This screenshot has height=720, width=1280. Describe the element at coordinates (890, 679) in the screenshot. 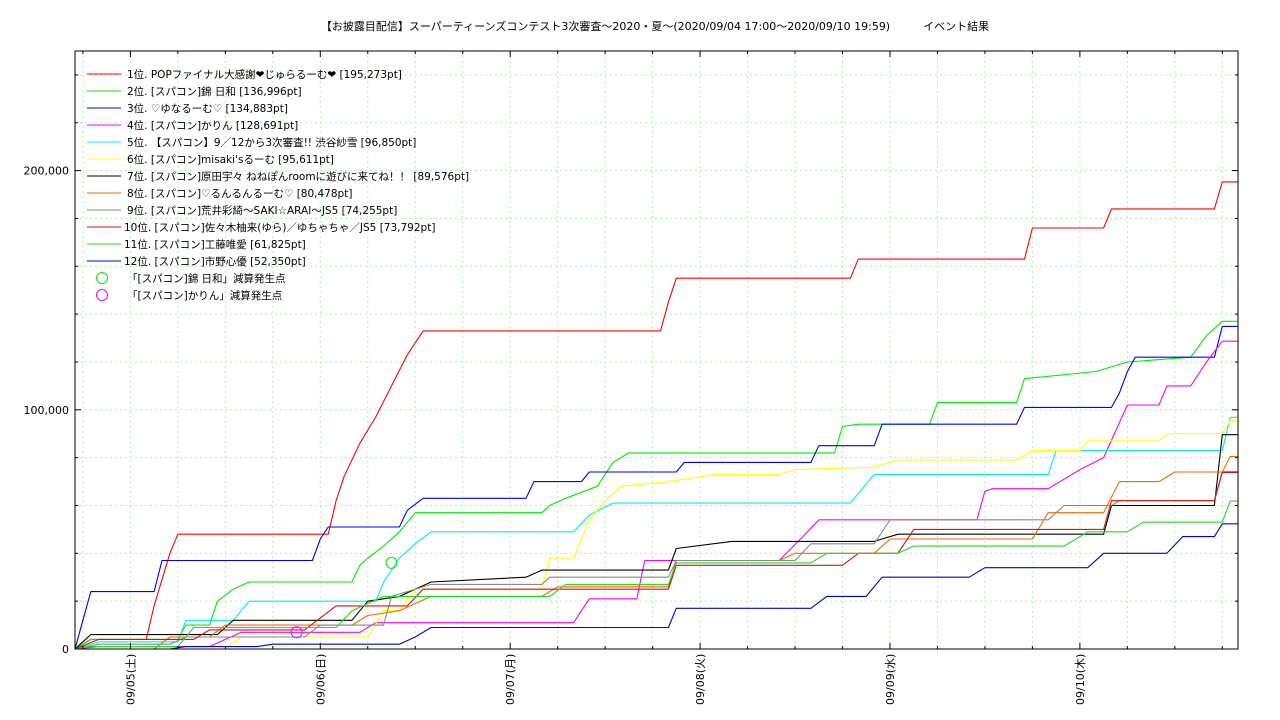

I see `x-tick-label: 09/09(水)` at that location.